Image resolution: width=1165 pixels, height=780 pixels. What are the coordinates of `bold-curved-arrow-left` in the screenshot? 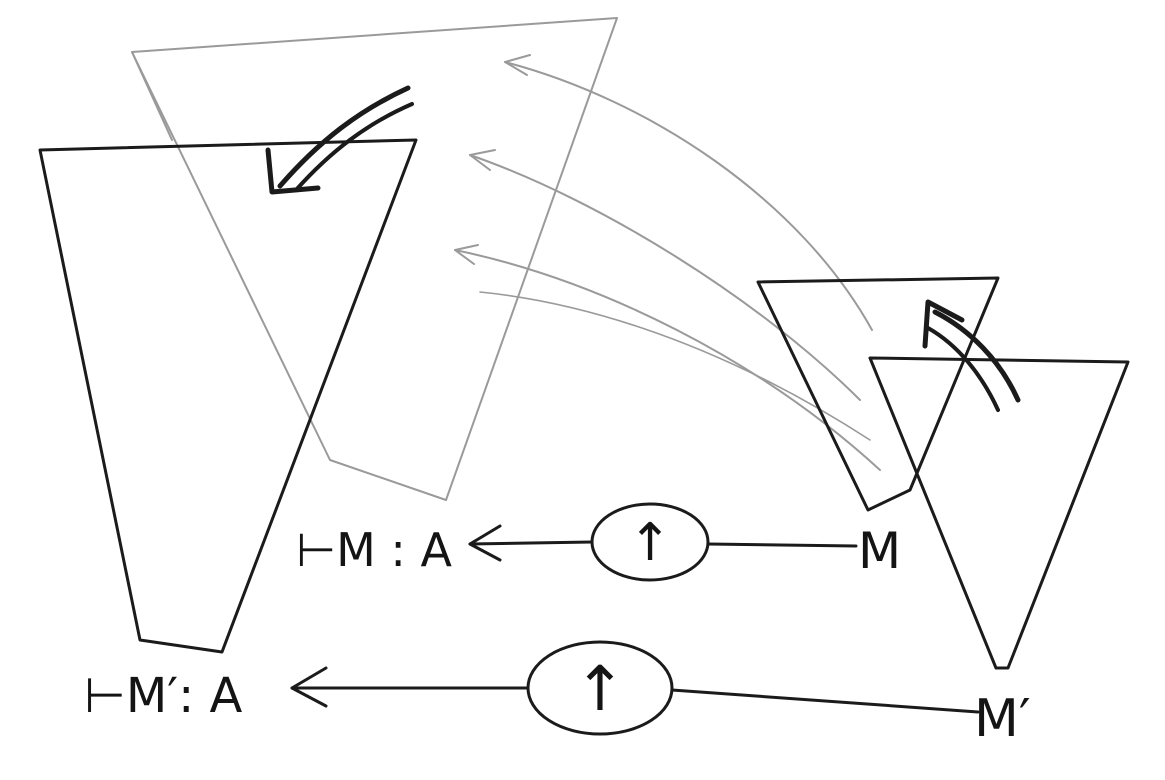 It's located at (344, 137).